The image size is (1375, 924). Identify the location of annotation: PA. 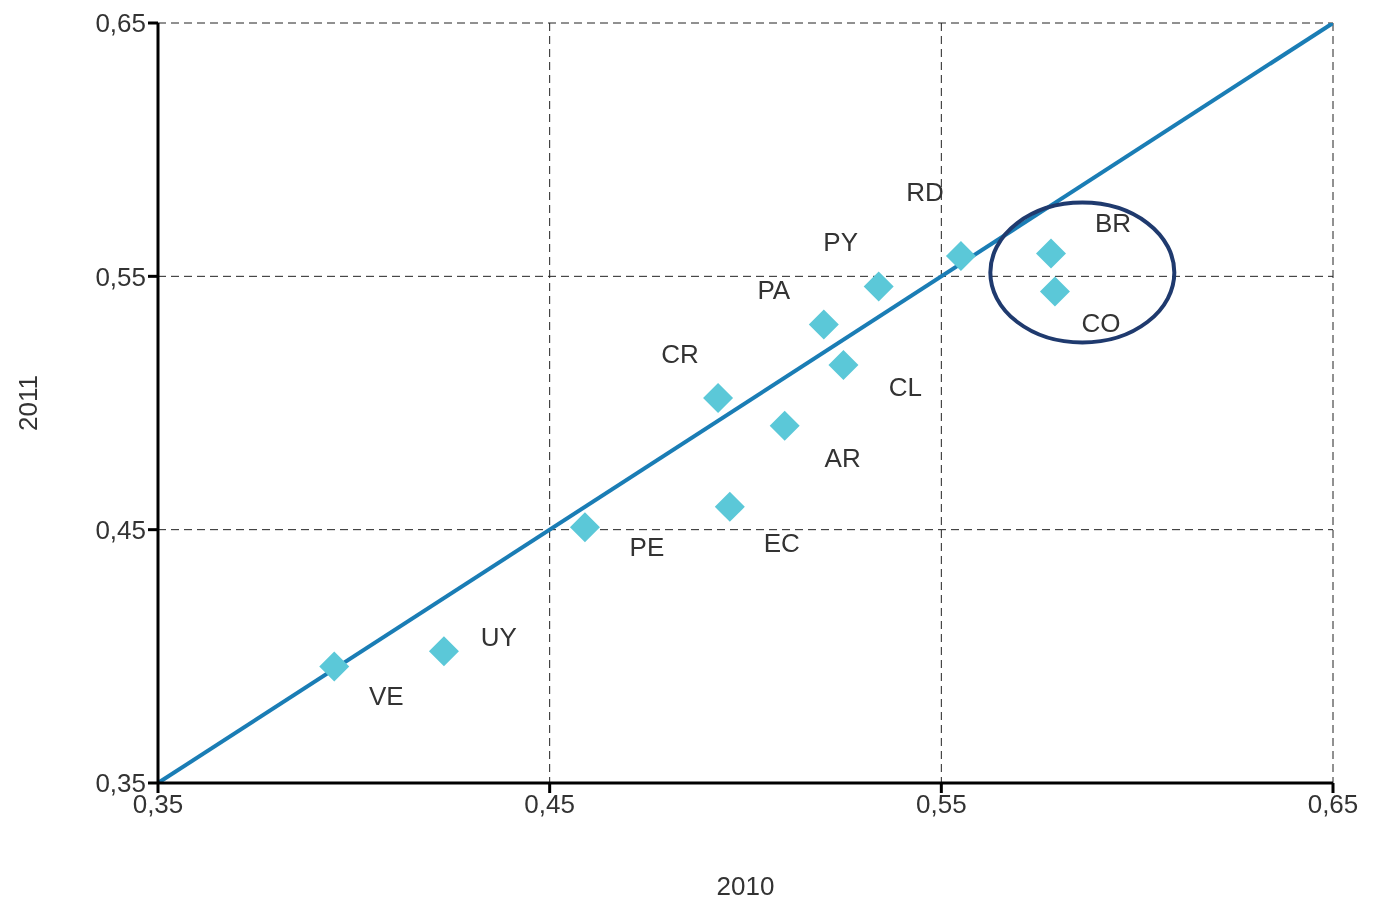
(774, 290).